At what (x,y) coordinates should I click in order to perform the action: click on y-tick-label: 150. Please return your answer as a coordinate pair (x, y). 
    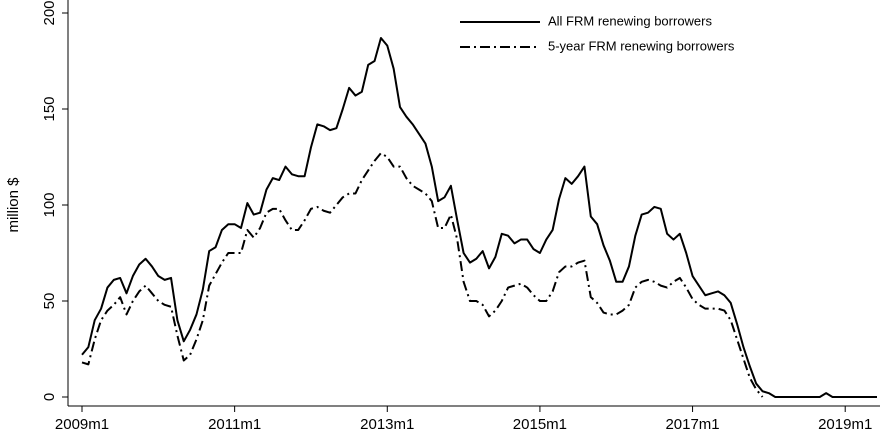
    Looking at the image, I should click on (49, 108).